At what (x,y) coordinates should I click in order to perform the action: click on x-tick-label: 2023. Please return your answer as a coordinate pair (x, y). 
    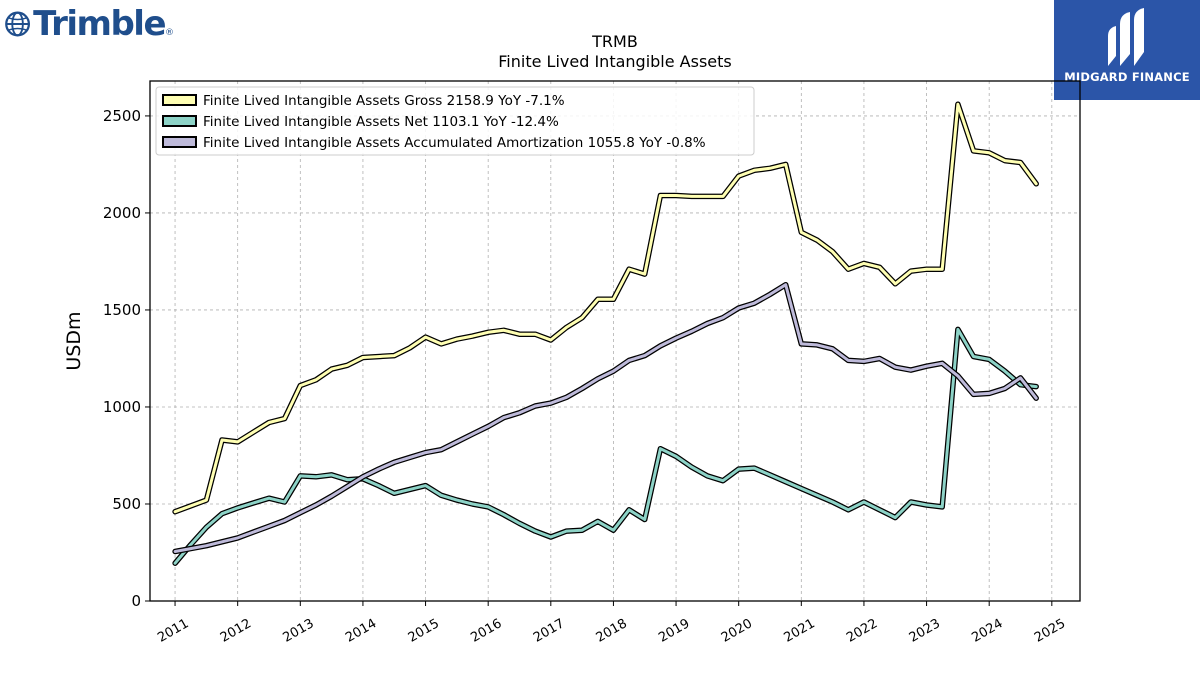
    Looking at the image, I should click on (925, 631).